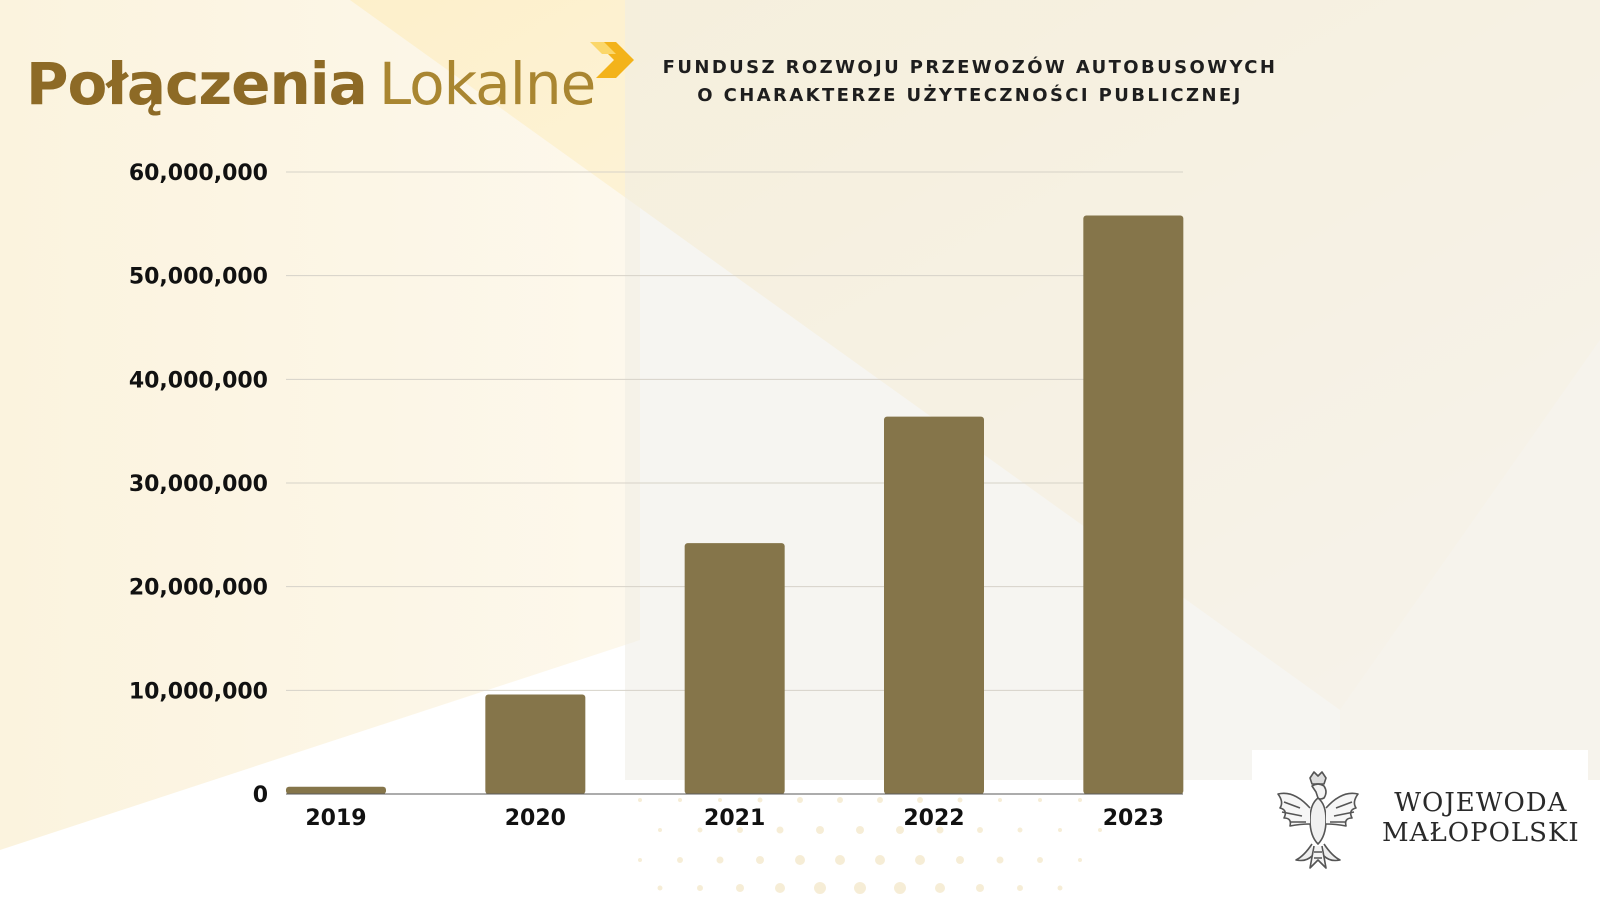  I want to click on y-tick-label: 30,000,000, so click(198, 484).